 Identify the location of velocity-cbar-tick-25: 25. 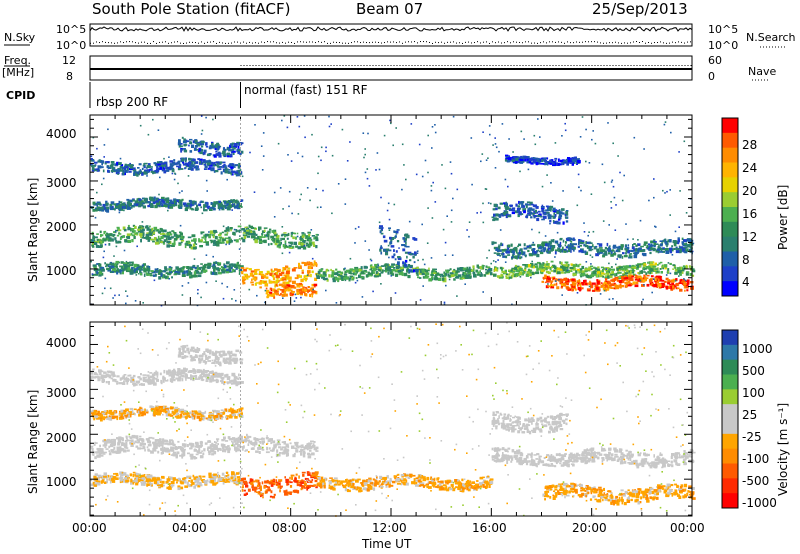
(750, 415).